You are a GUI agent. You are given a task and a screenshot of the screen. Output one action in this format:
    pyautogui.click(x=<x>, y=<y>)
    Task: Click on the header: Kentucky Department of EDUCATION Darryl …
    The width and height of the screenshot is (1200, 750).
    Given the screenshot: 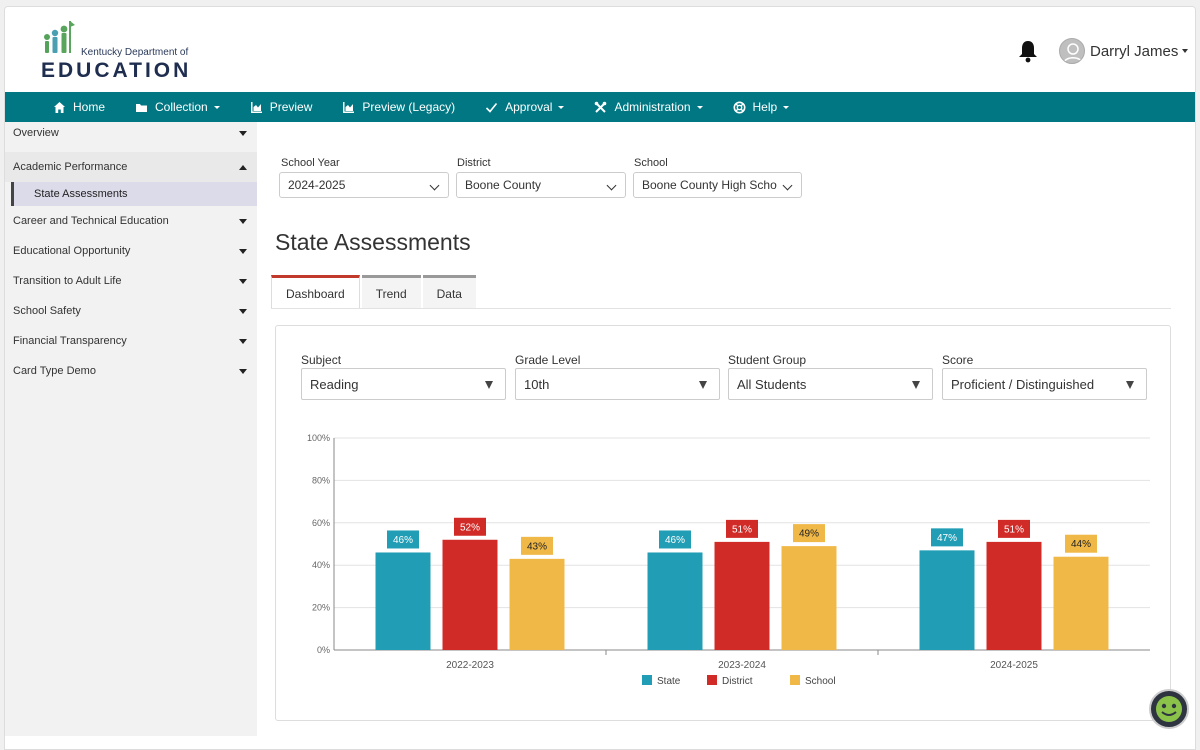 What is the action you would take?
    pyautogui.click(x=600, y=49)
    